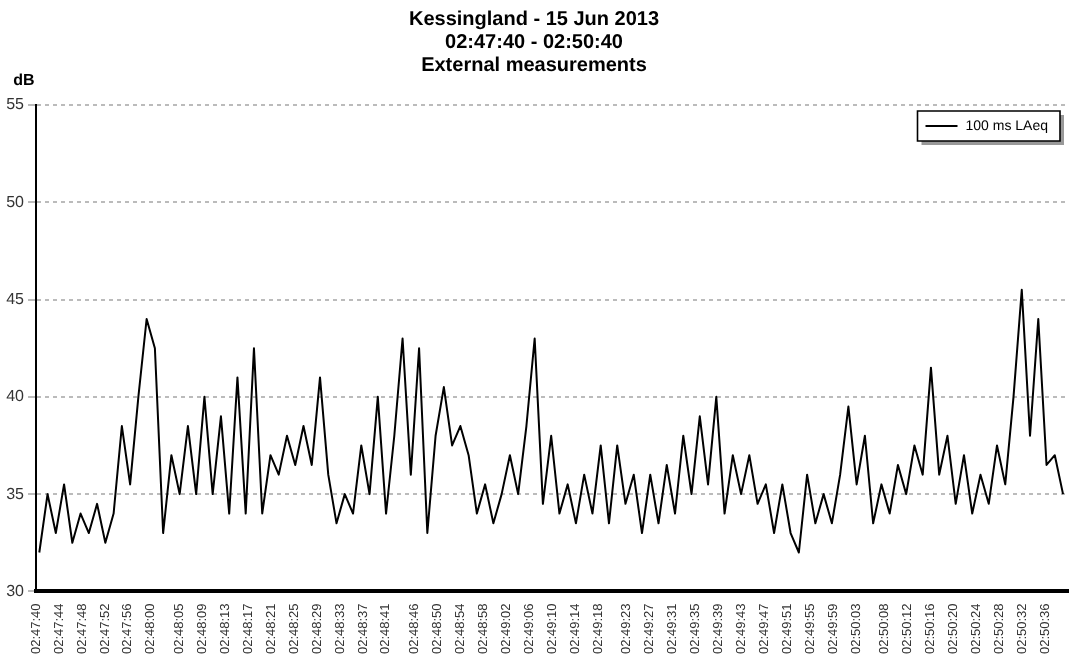 The image size is (1080, 664). What do you see at coordinates (16, 590) in the screenshot?
I see `y-tick-label: 30` at bounding box center [16, 590].